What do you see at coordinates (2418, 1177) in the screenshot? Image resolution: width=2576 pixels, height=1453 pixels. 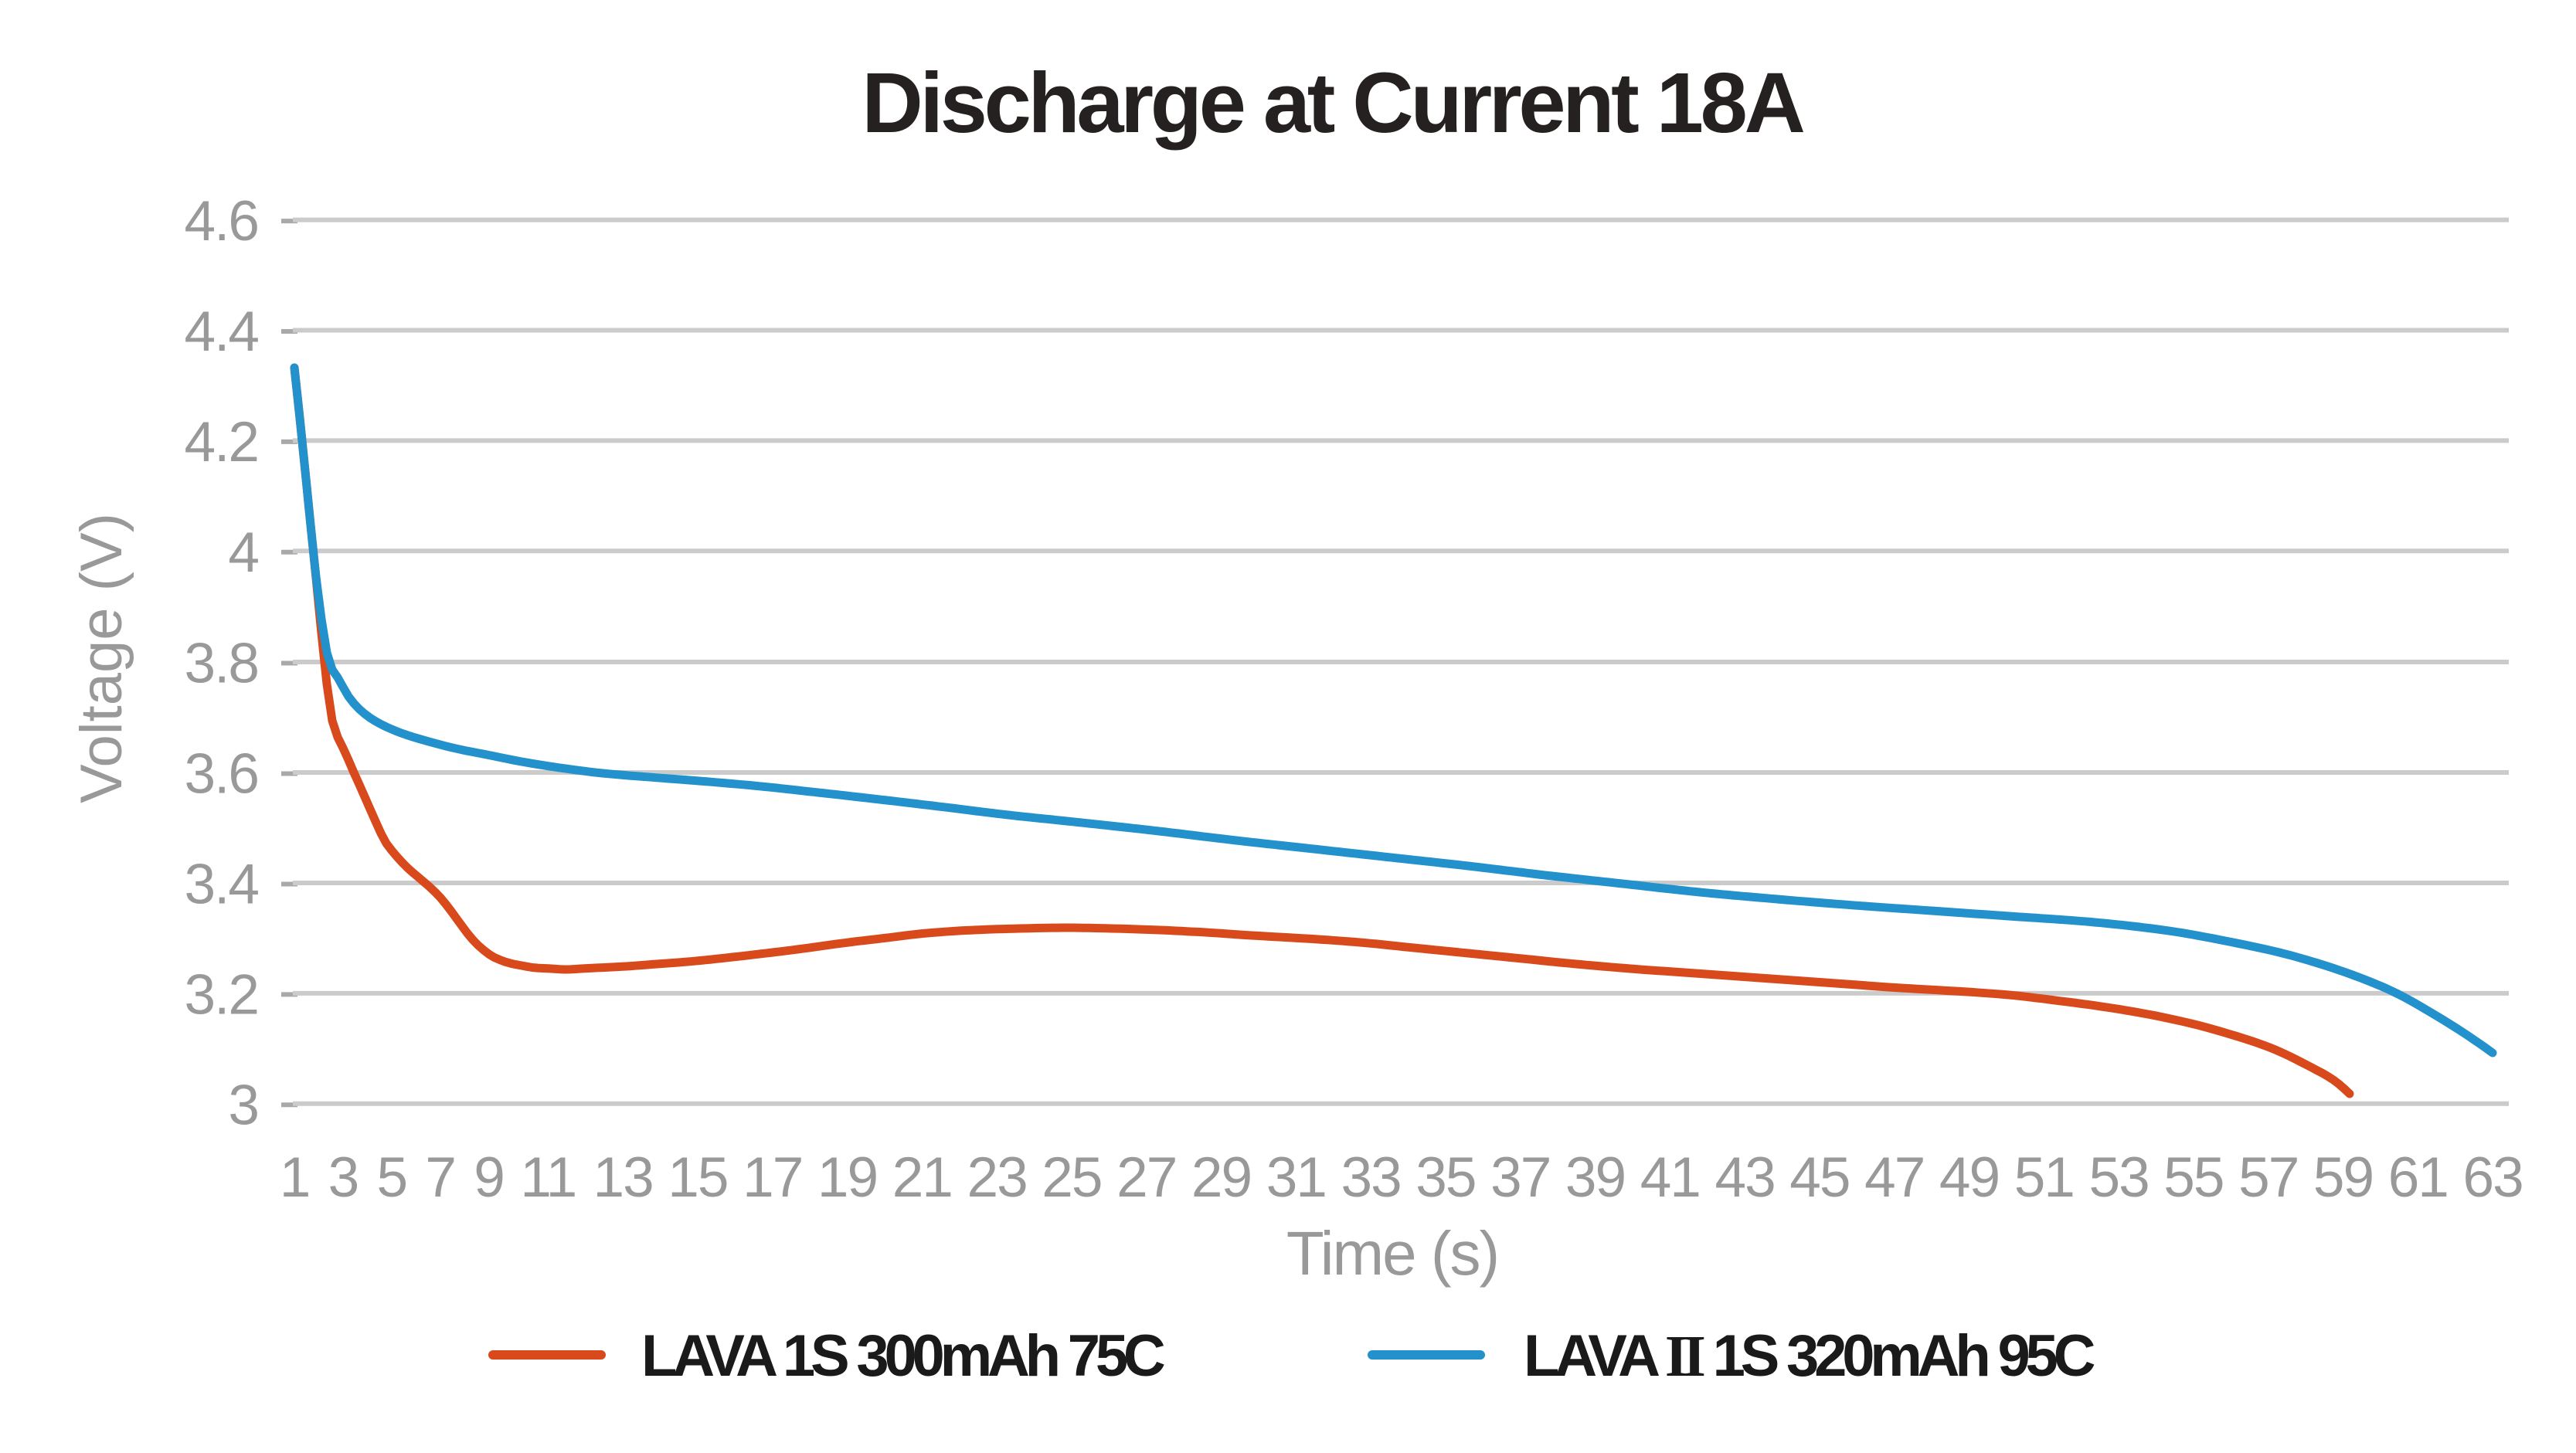 I see `svg-text: 61` at bounding box center [2418, 1177].